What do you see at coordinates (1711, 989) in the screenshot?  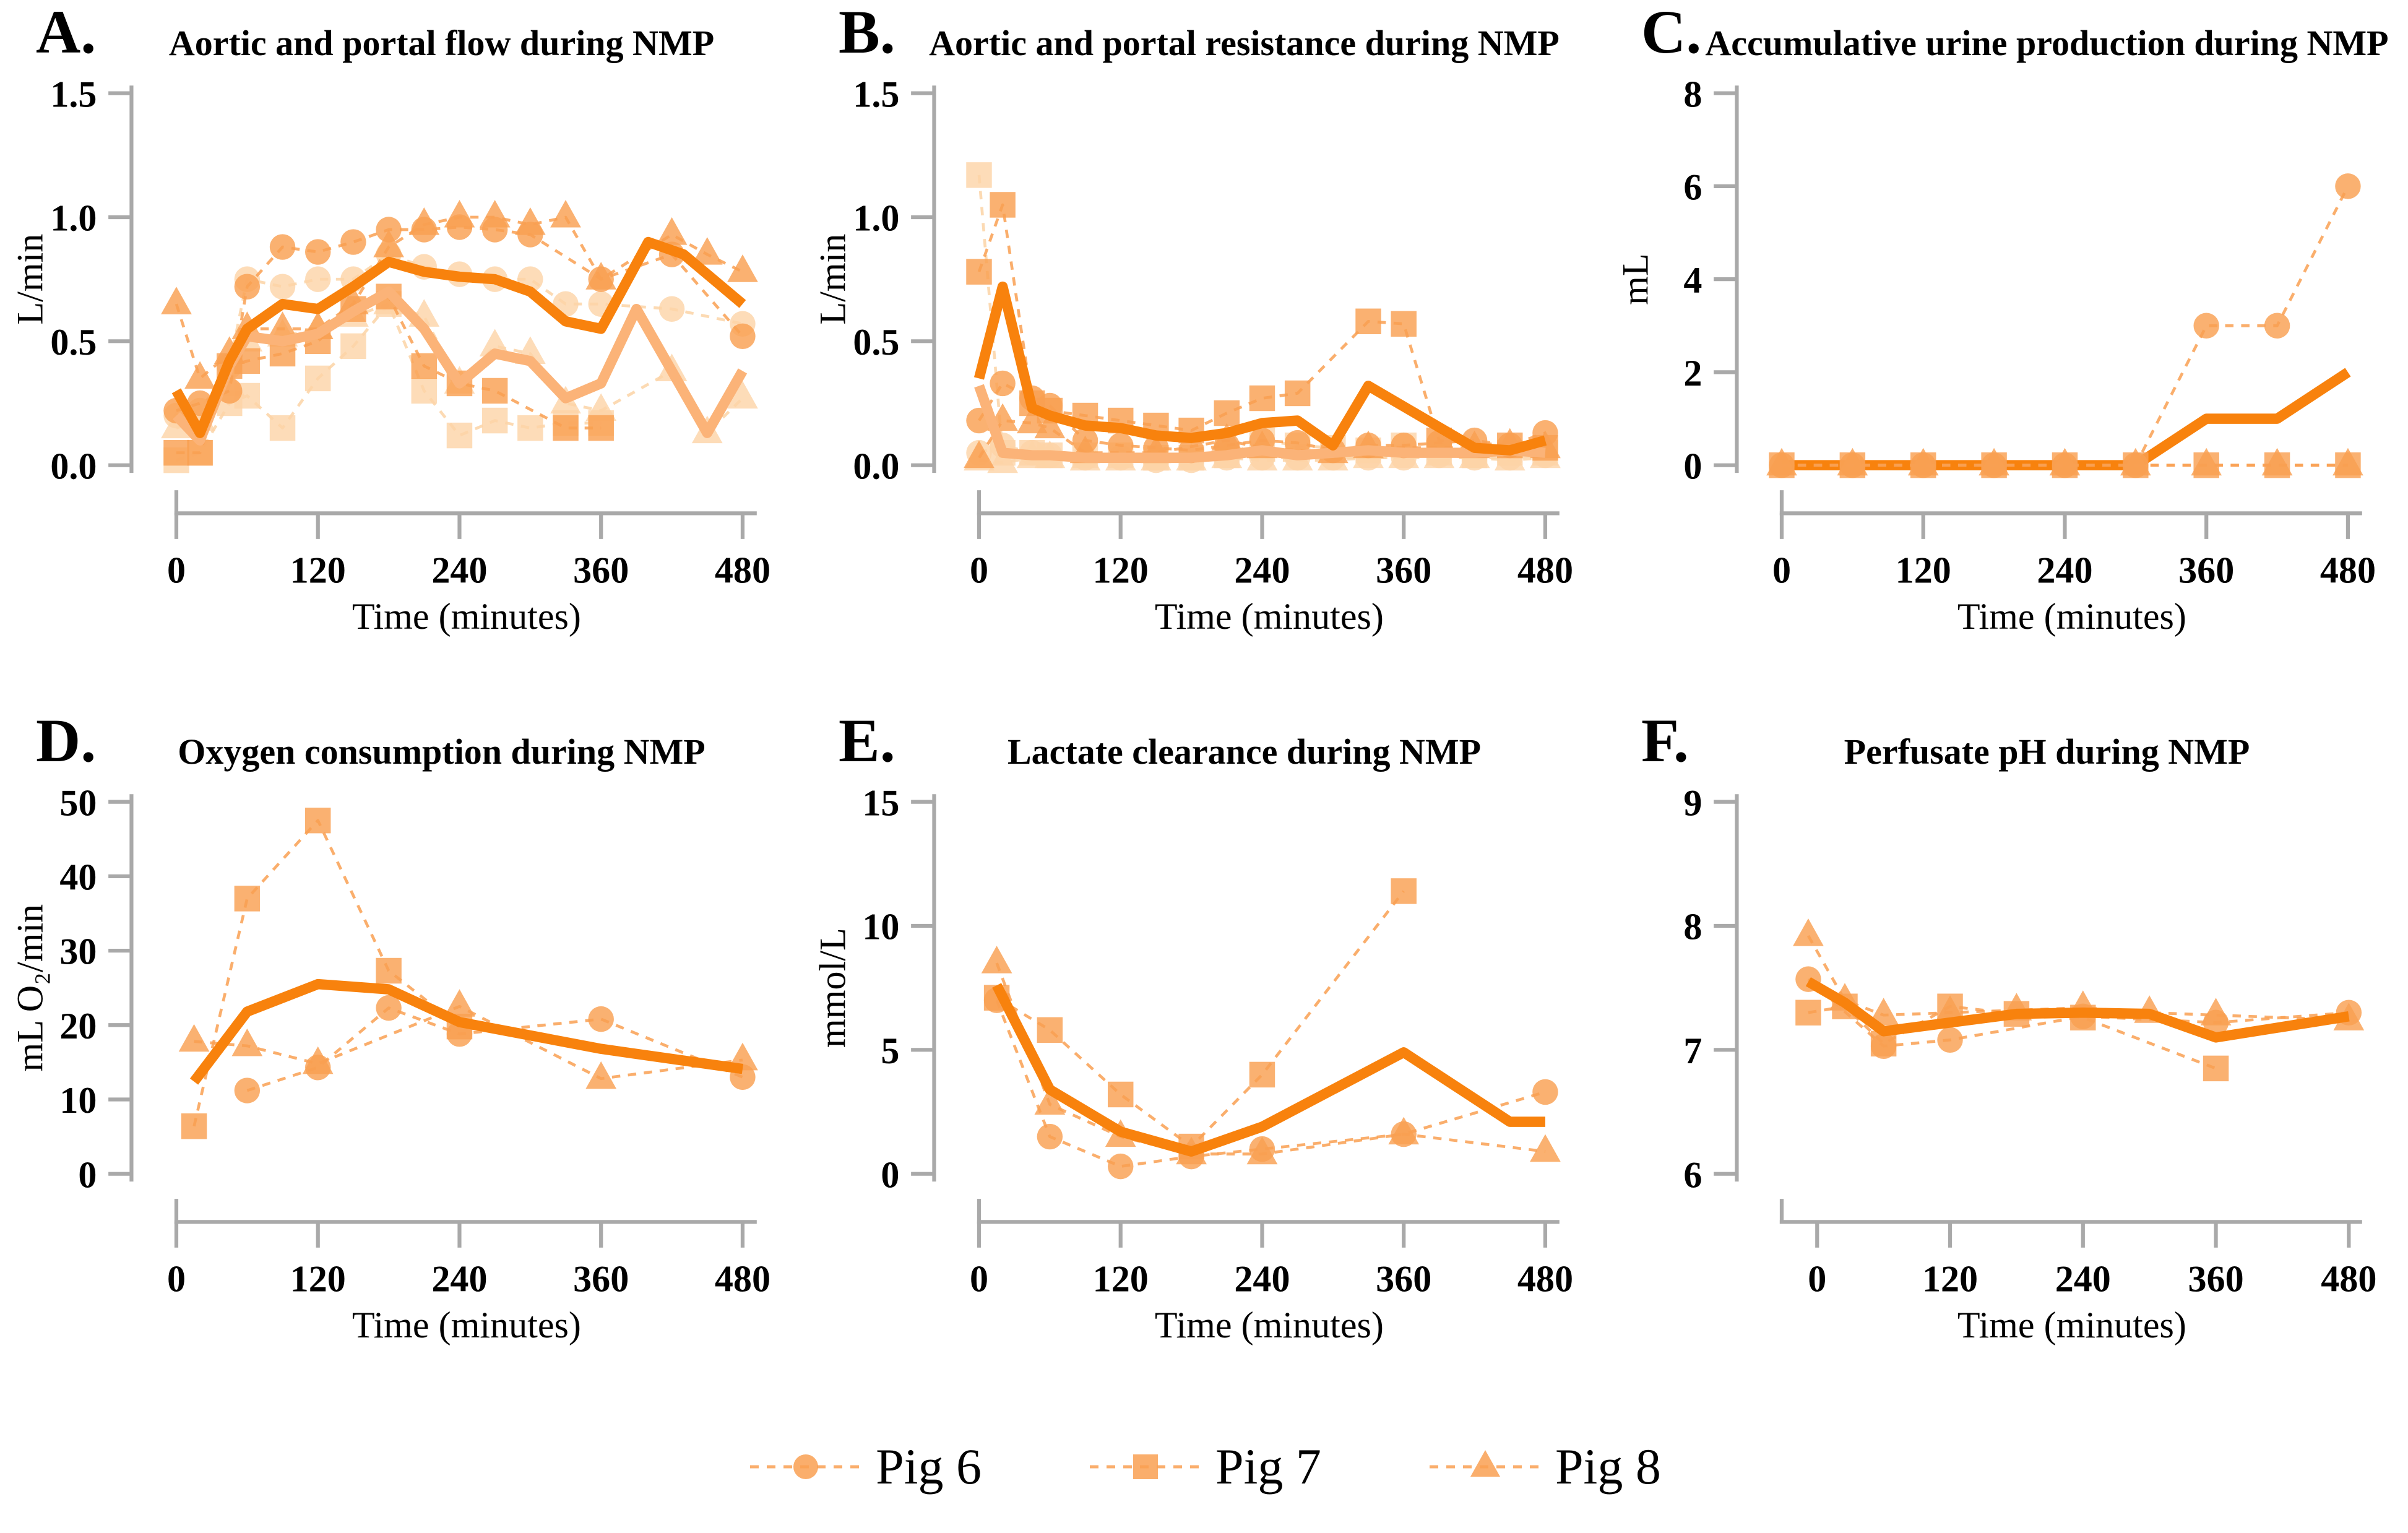 I see `f-y-axis: 6 7 8 9` at bounding box center [1711, 989].